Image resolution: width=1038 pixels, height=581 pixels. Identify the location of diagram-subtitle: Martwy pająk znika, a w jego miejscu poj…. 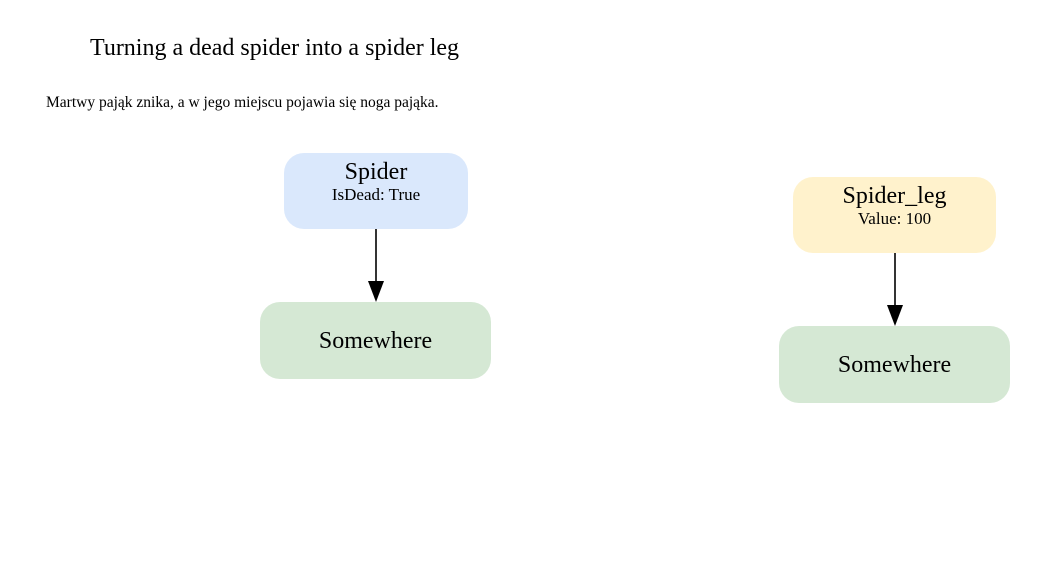
(242, 102).